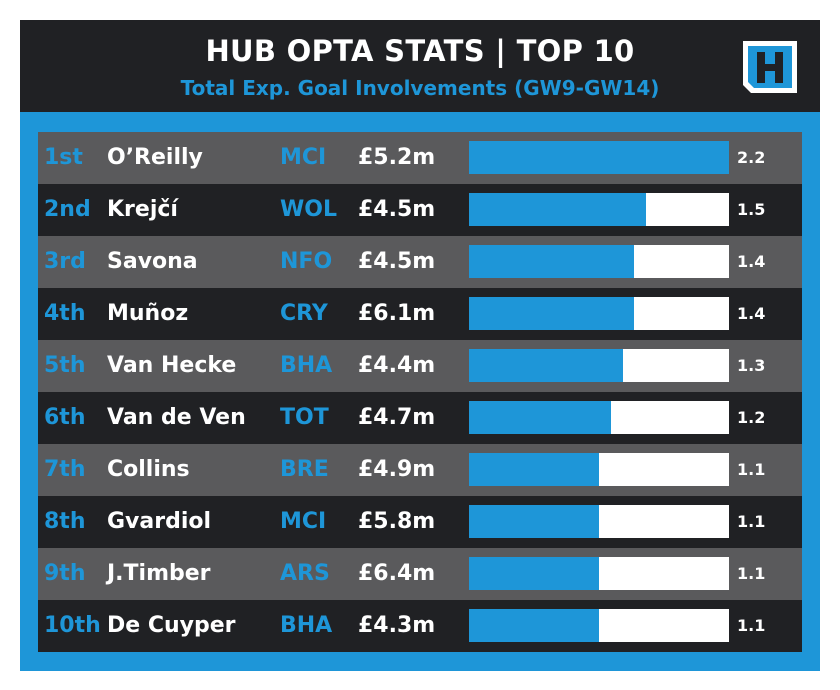 This screenshot has width=840, height=690. Describe the element at coordinates (751, 417) in the screenshot. I see `data-label: 1.2` at that location.